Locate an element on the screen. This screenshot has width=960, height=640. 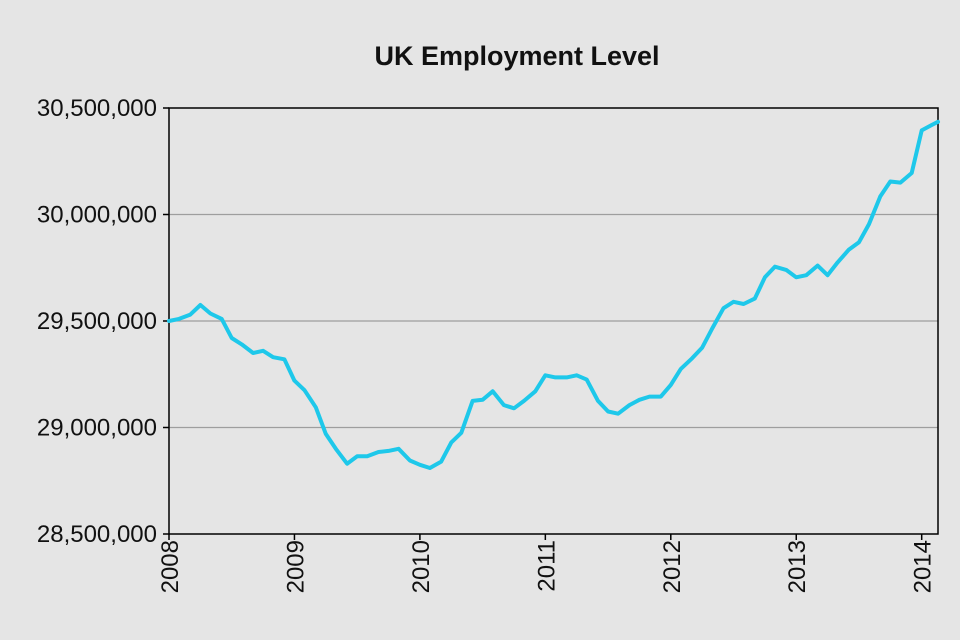
x-tick-label: 2009 is located at coordinates (295, 566).